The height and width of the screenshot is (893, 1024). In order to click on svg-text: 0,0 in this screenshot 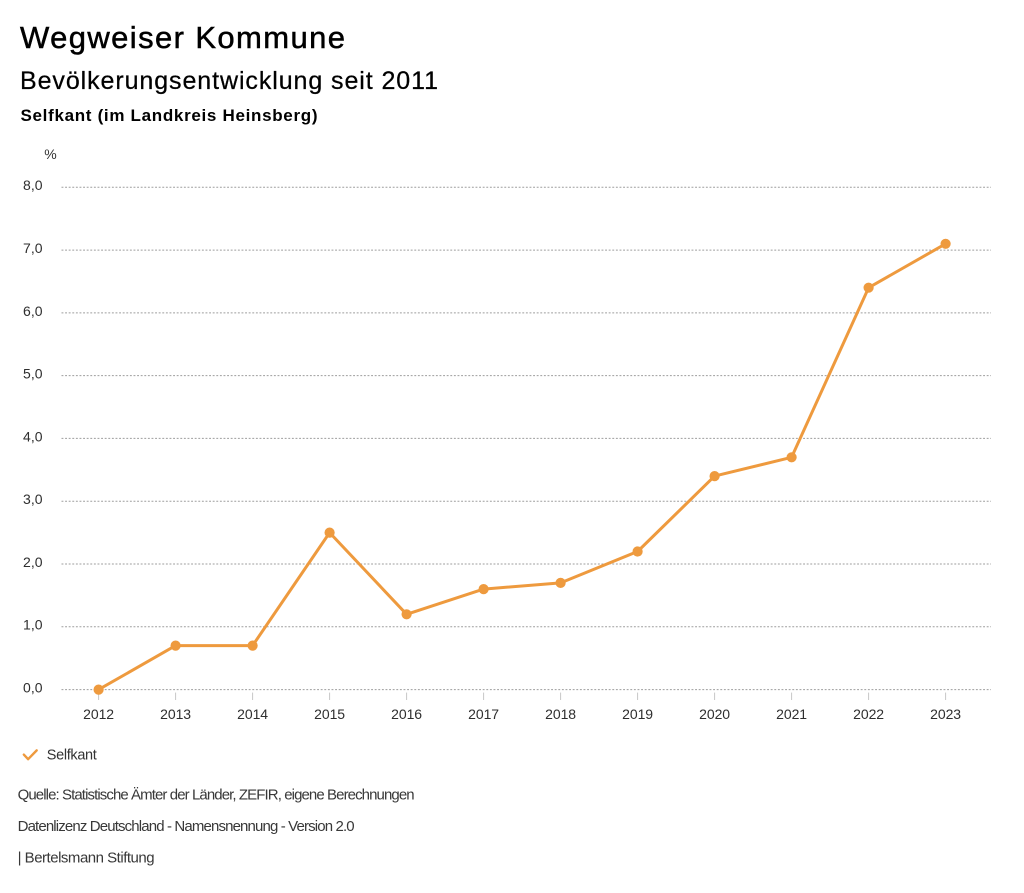, I will do `click(33, 688)`.